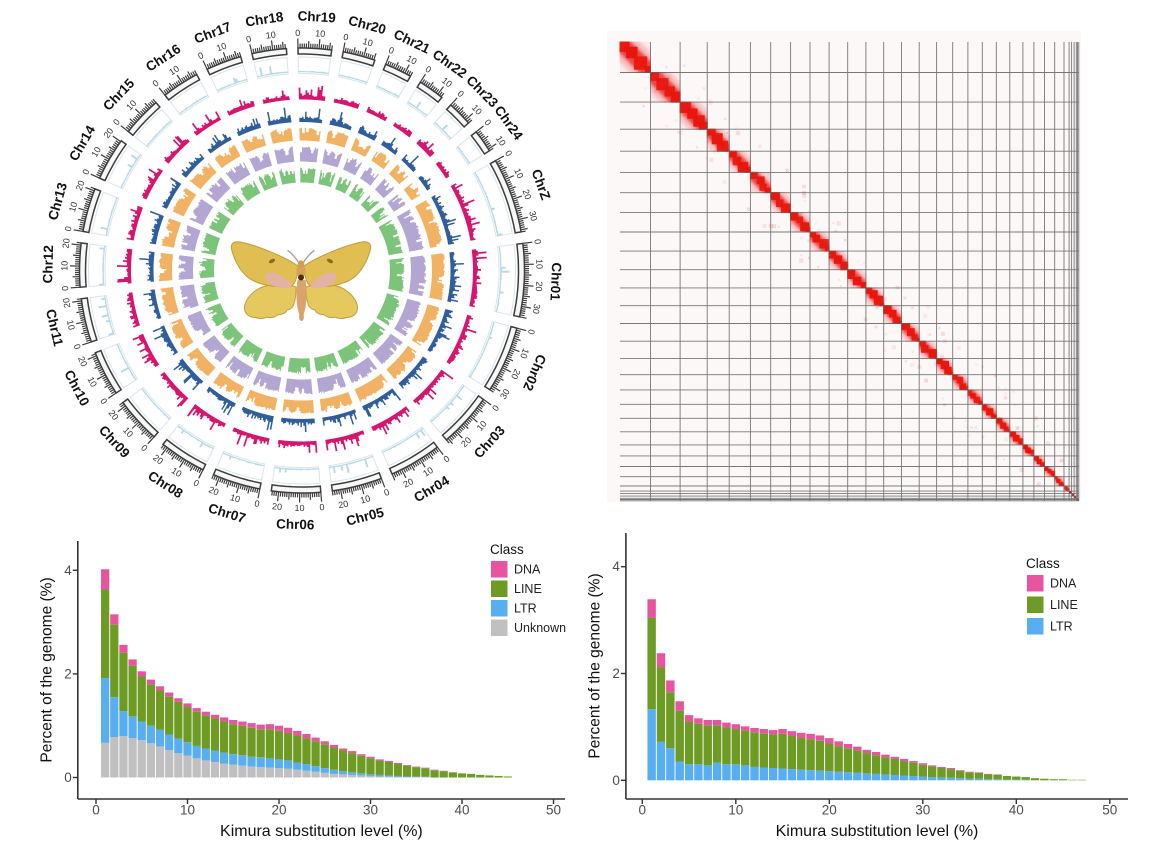 This screenshot has height=851, width=1156. What do you see at coordinates (555, 281) in the screenshot?
I see `svg-text: Chr01` at bounding box center [555, 281].